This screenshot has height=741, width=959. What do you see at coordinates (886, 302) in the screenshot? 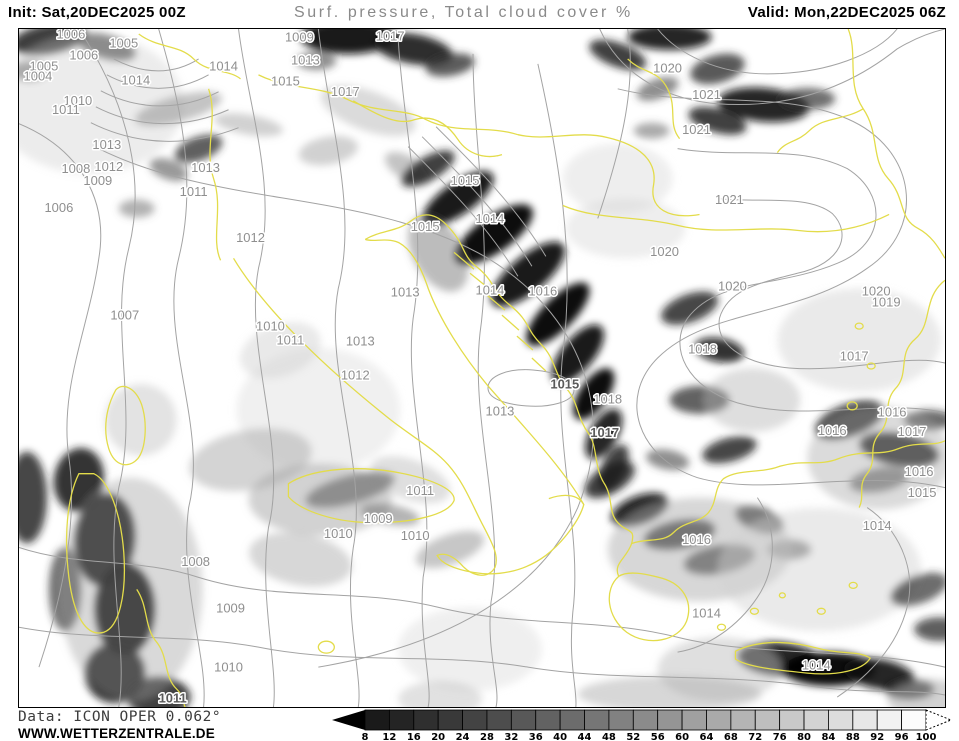
I see `pressure-label: 1019` at bounding box center [886, 302].